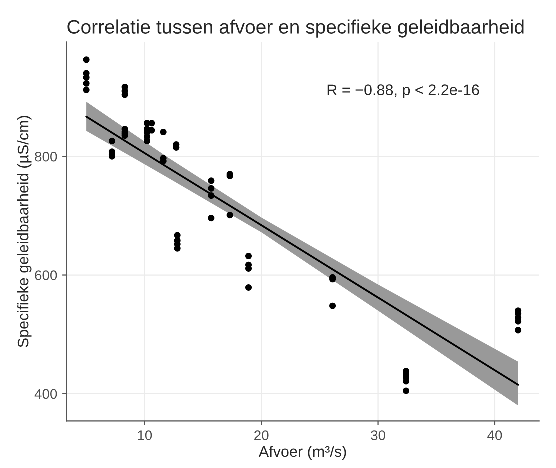 The height and width of the screenshot is (468, 556). What do you see at coordinates (46, 275) in the screenshot?
I see `y-tick-label: 600` at bounding box center [46, 275].